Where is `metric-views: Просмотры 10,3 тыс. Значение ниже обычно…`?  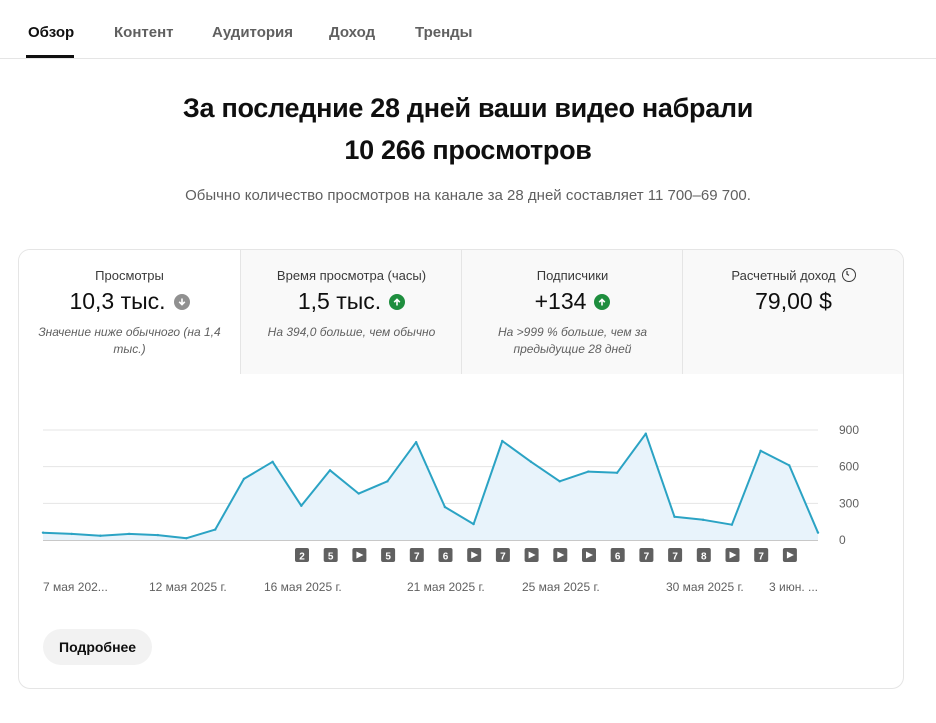
metric-views: Просмотры 10,3 тыс. Значение ниже обычно… is located at coordinates (129, 312).